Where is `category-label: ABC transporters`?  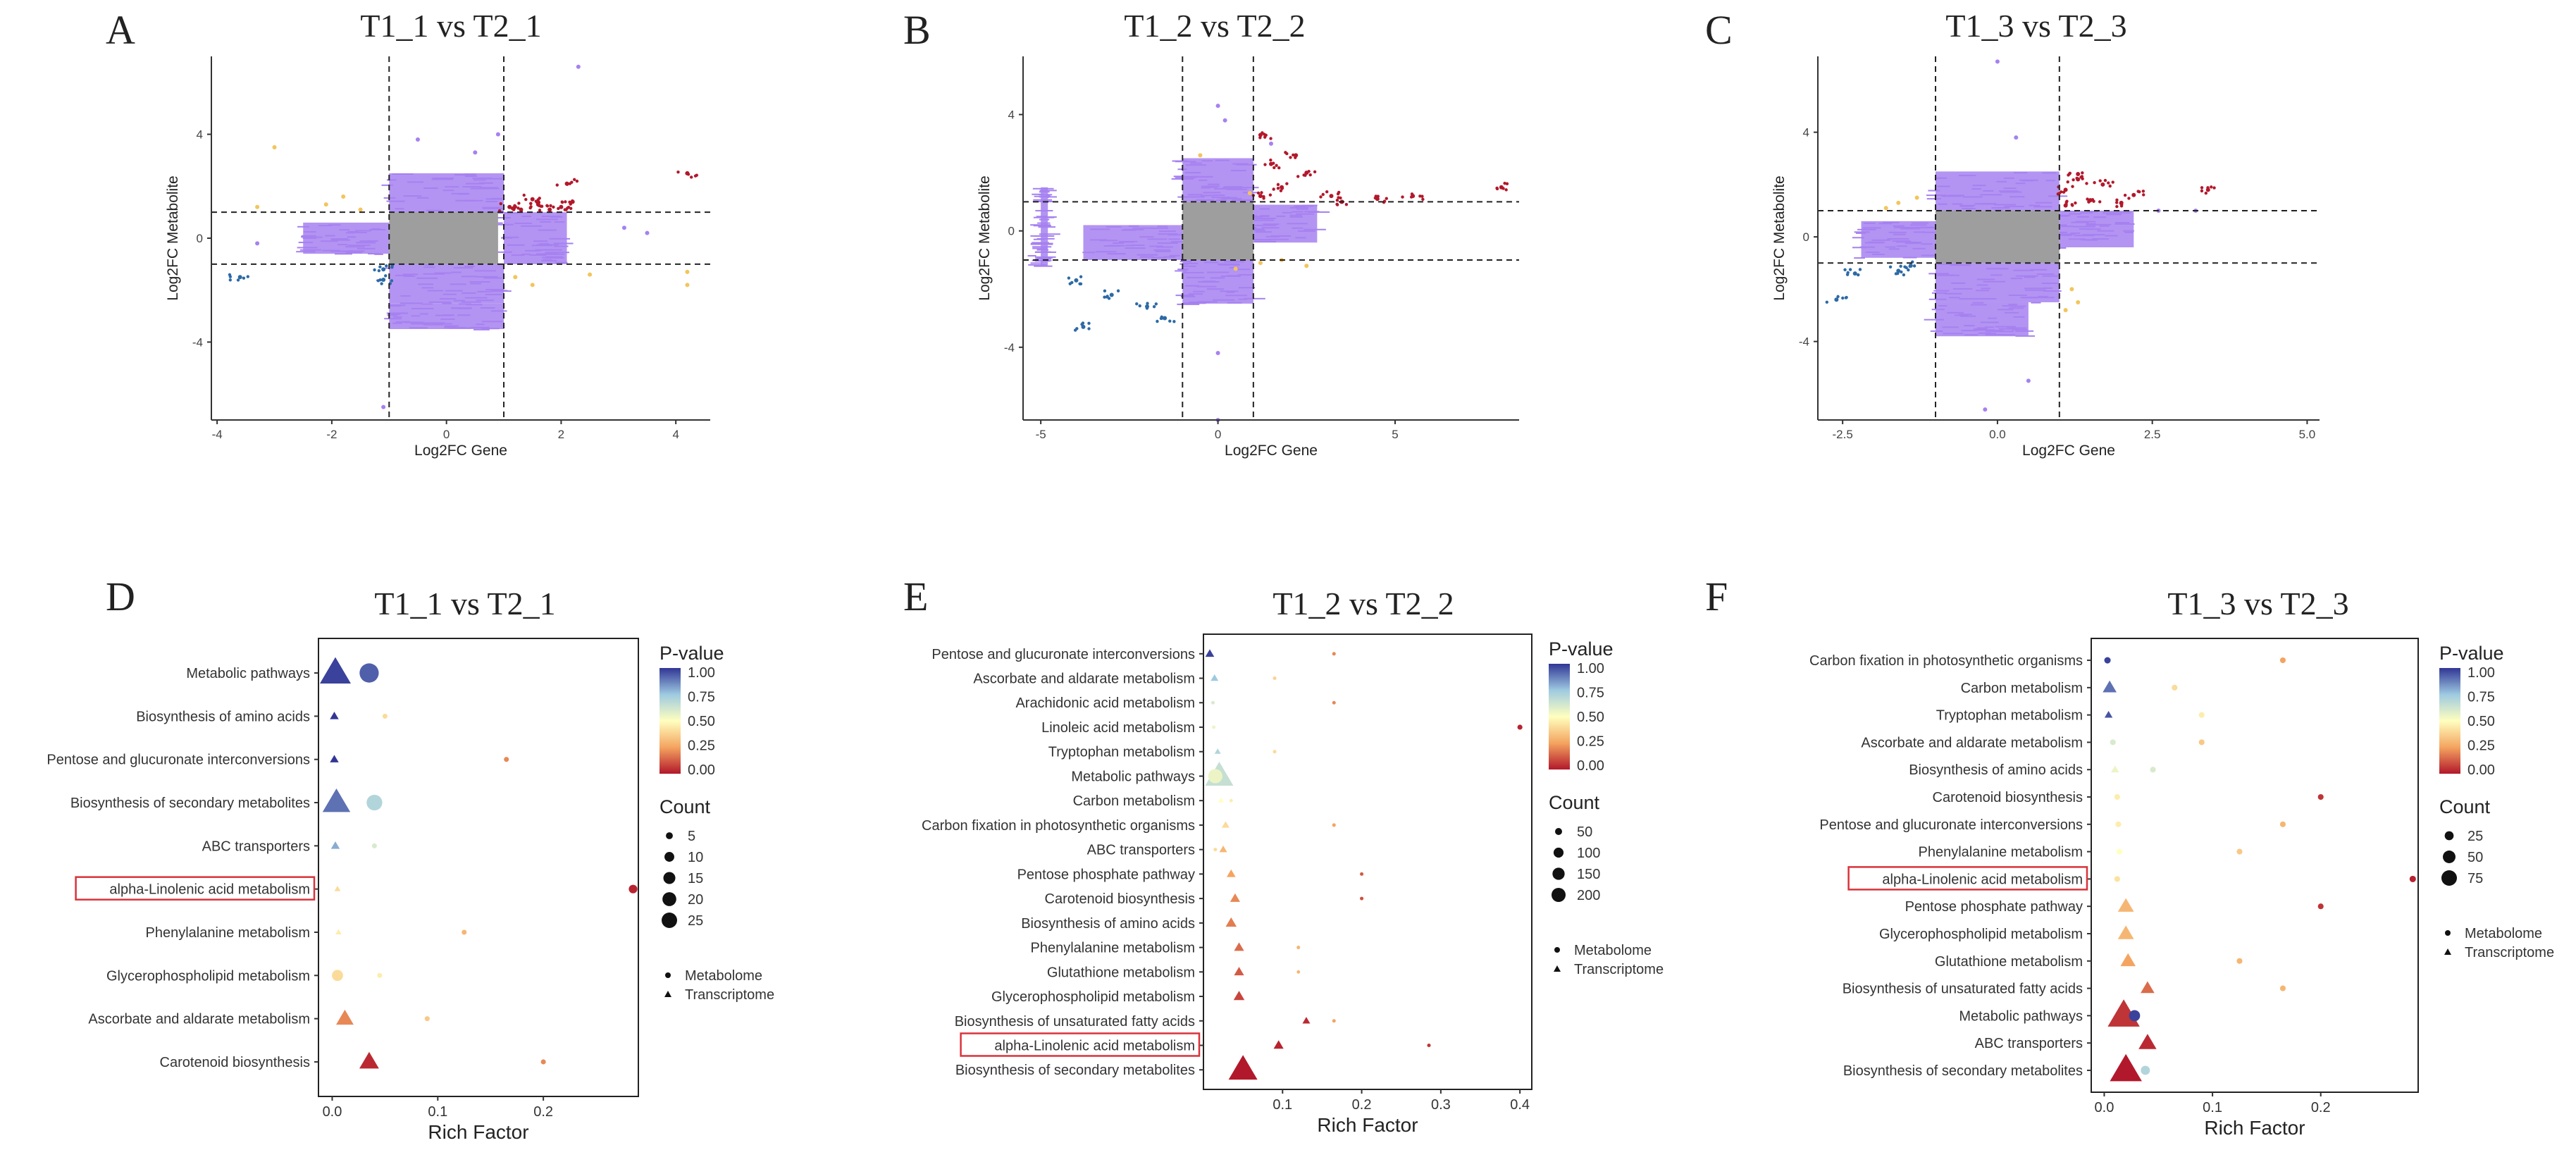
category-label: ABC transporters is located at coordinates (1141, 850).